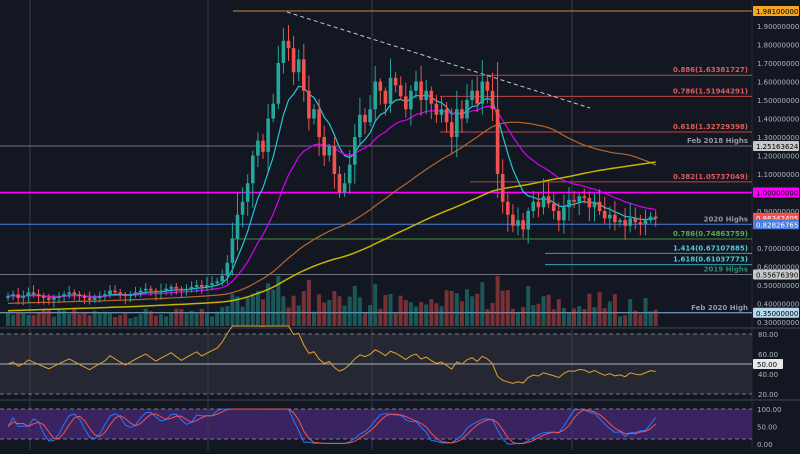 The height and width of the screenshot is (454, 800). Describe the element at coordinates (438, 60) in the screenshot. I see `descending-trendline` at that location.